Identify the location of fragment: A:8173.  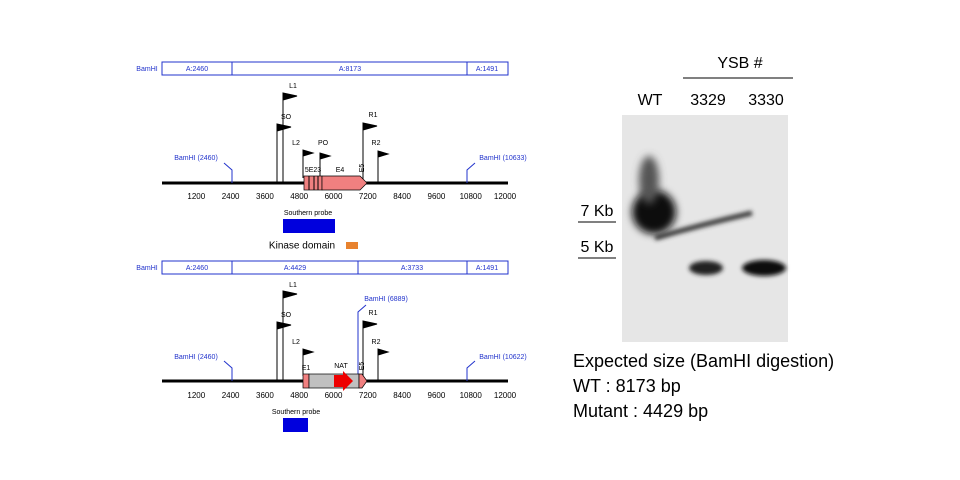
(350, 69).